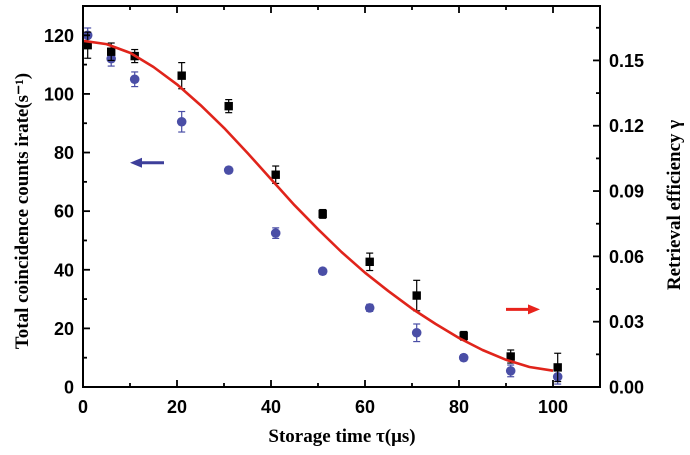 This screenshot has height=455, width=690. What do you see at coordinates (59, 94) in the screenshot?
I see `y-left-tick-label: 100` at bounding box center [59, 94].